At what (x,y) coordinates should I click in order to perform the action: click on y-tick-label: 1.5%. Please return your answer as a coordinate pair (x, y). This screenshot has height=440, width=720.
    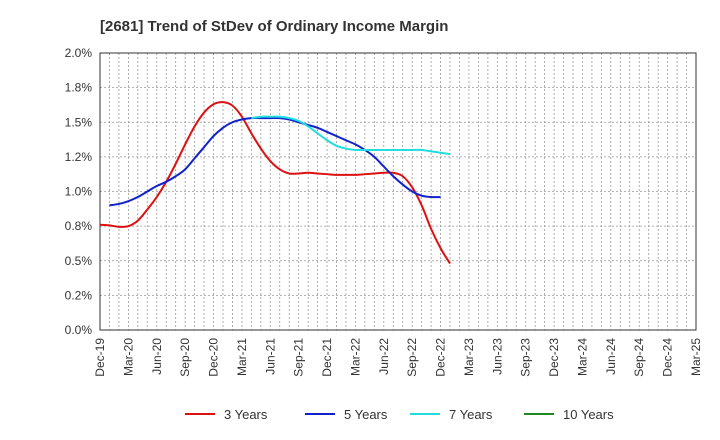
    Looking at the image, I should click on (79, 122).